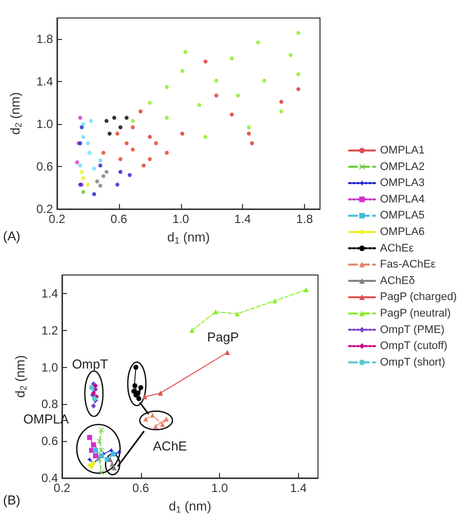 This screenshot has height=521, width=473. Describe the element at coordinates (402, 166) in the screenshot. I see `legend-label: OMPLA2` at that location.